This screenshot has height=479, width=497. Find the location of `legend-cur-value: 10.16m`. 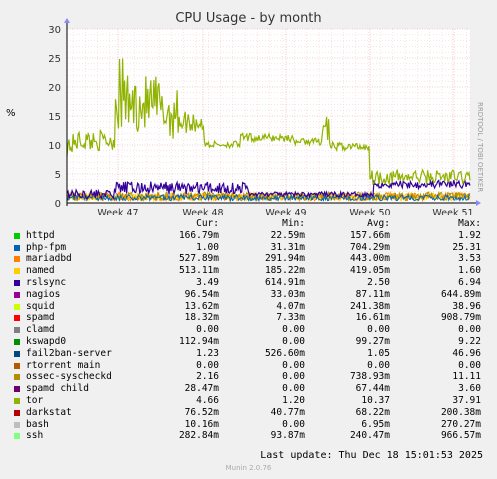

legend-cur-value: 10.16m is located at coordinates (201, 424).